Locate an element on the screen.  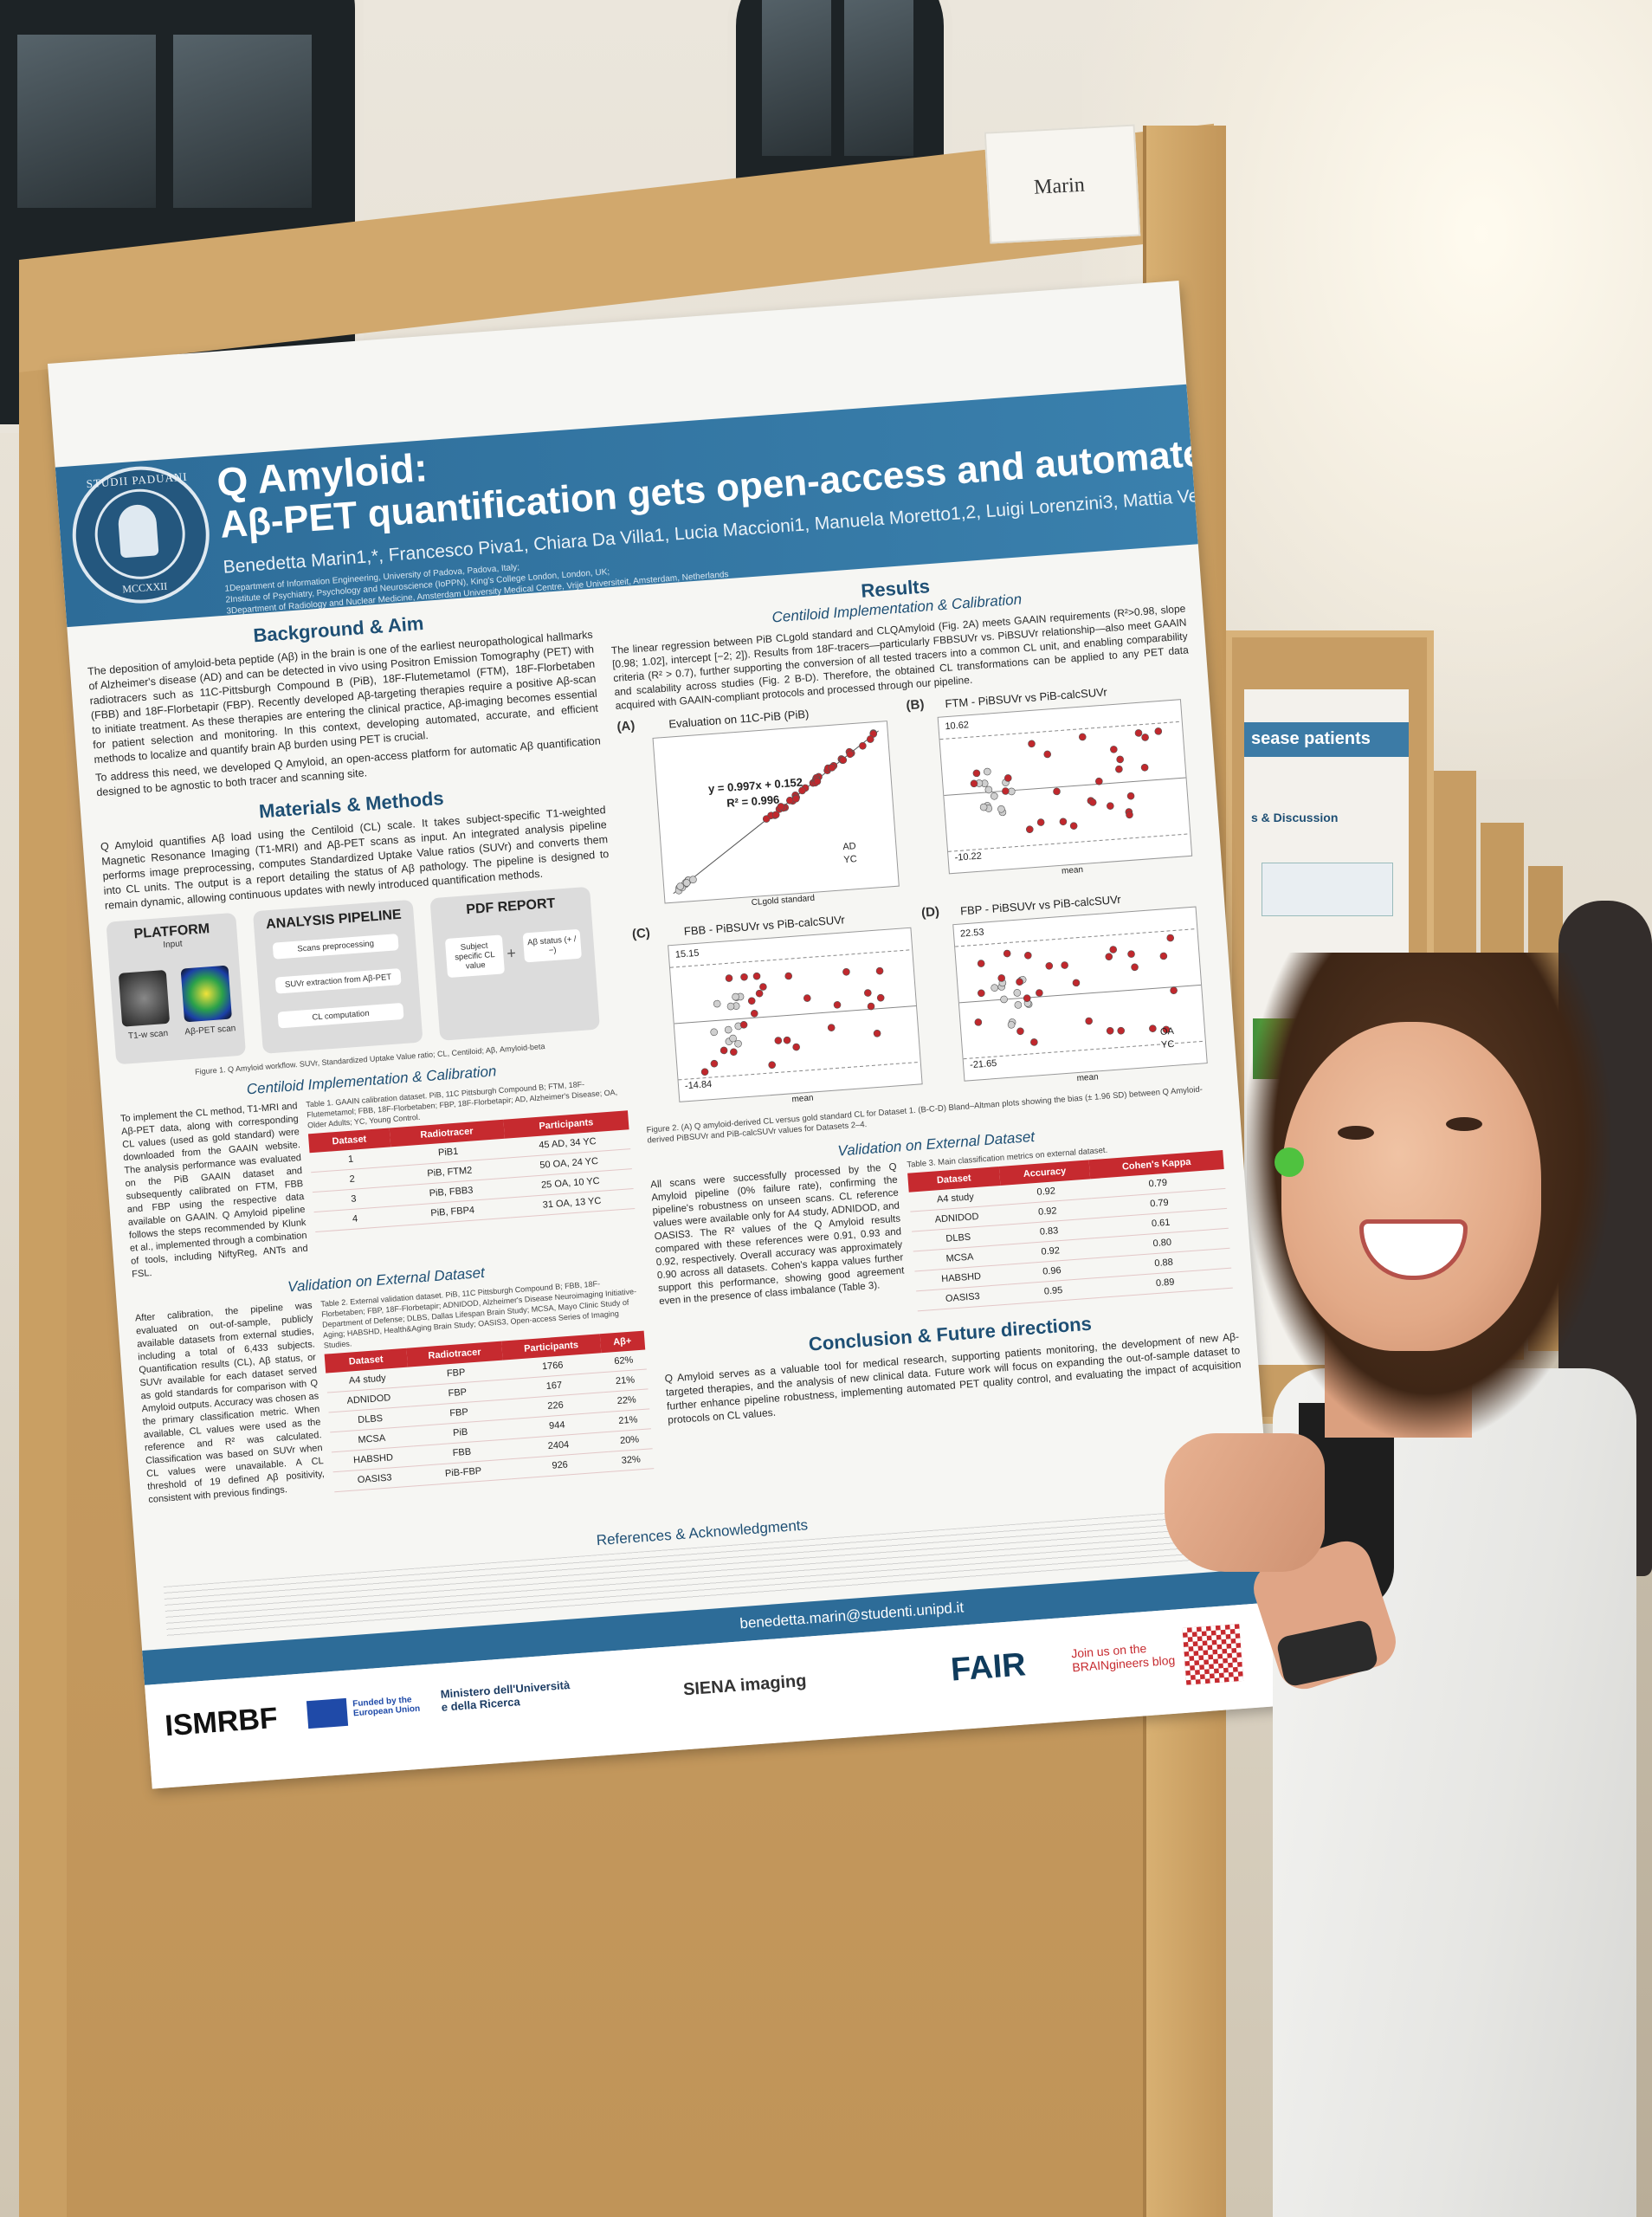
fair-logo: FAIR is located at coordinates (988, 1667).